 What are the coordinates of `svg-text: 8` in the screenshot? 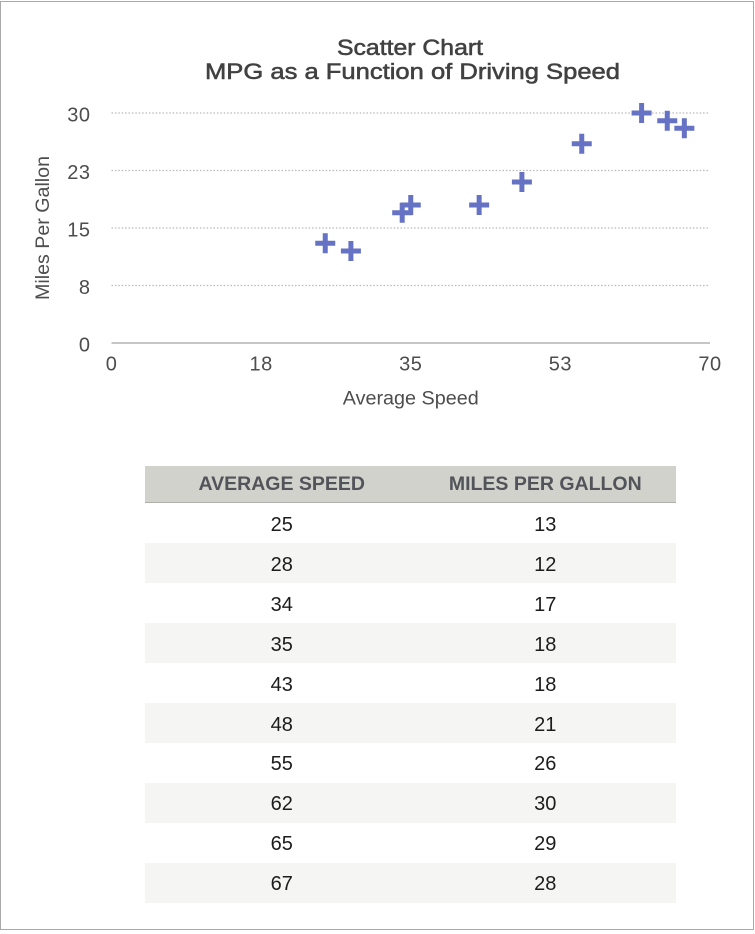 It's located at (85, 288).